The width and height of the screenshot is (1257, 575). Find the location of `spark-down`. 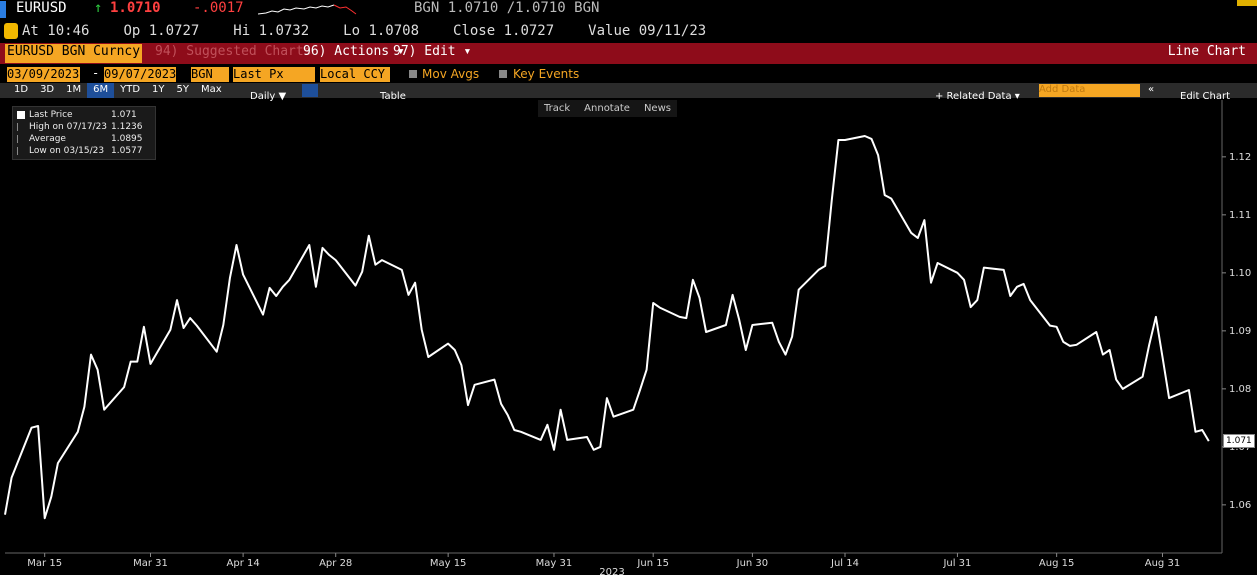

spark-down is located at coordinates (345, 9).